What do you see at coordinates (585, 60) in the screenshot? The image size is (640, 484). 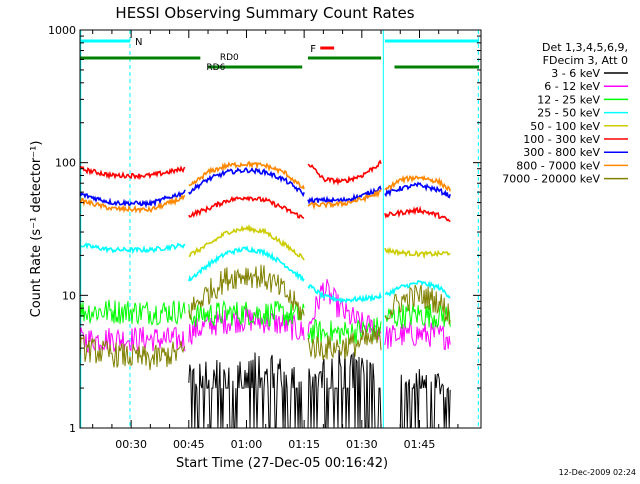 I see `legend-header-line: FDecim 3, Att 0` at bounding box center [585, 60].